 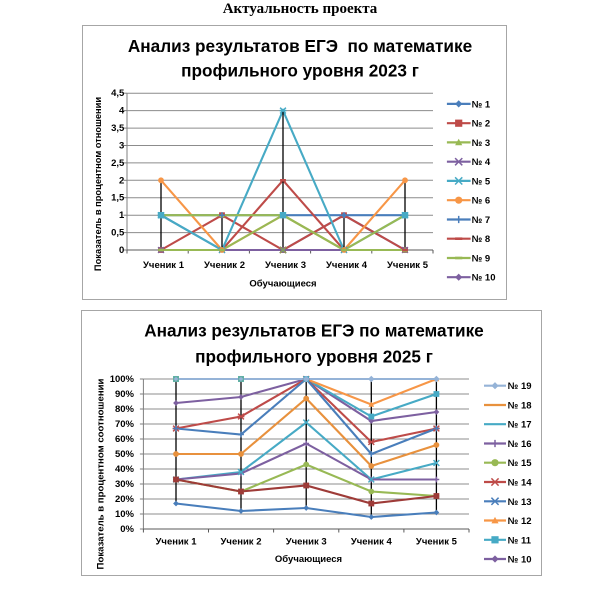 What do you see at coordinates (125, 439) in the screenshot?
I see `svg-text: 60%` at bounding box center [125, 439].